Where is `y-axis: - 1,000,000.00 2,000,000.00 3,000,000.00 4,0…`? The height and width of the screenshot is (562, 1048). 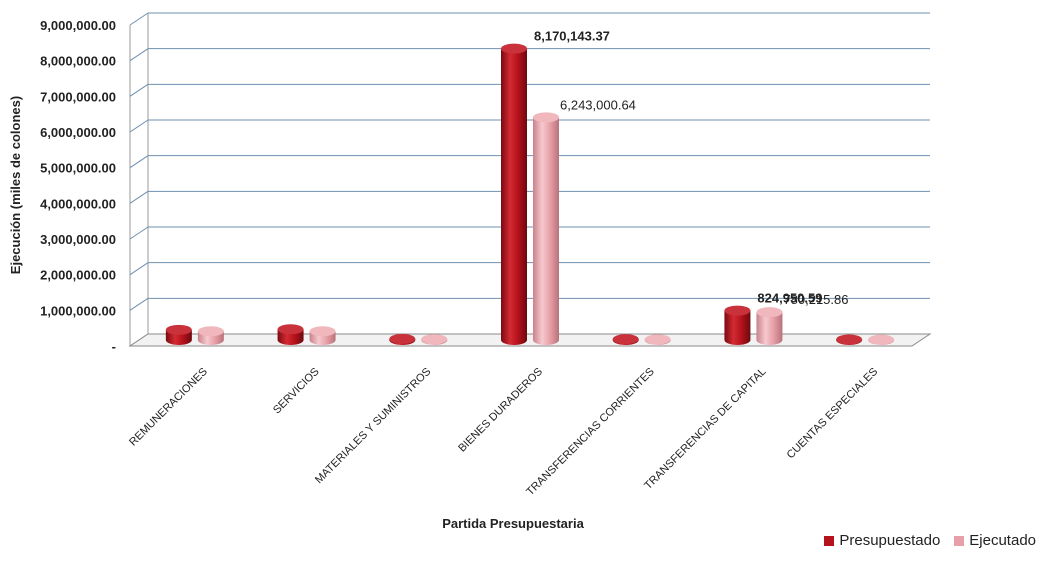
y-axis: - 1,000,000.00 2,000,000.00 3,000,000.00 4,0… is located at coordinates (78, 186).